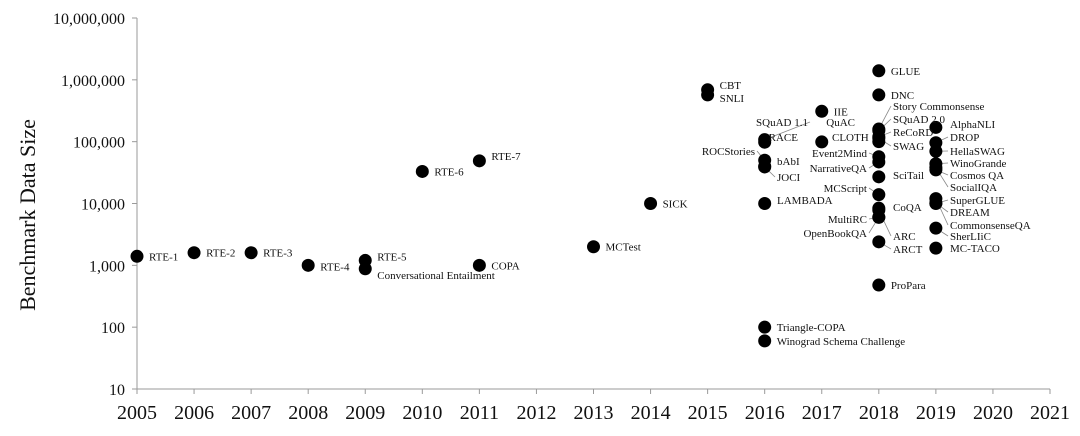 The image size is (1080, 436). Describe the element at coordinates (841, 342) in the screenshot. I see `point-label: Winograd Schema Challenge` at that location.